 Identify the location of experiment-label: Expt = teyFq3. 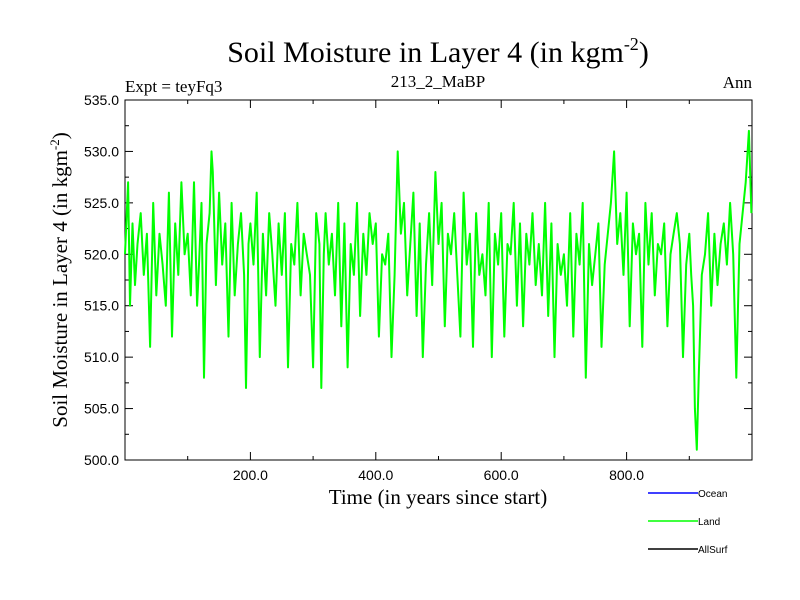
(173, 86).